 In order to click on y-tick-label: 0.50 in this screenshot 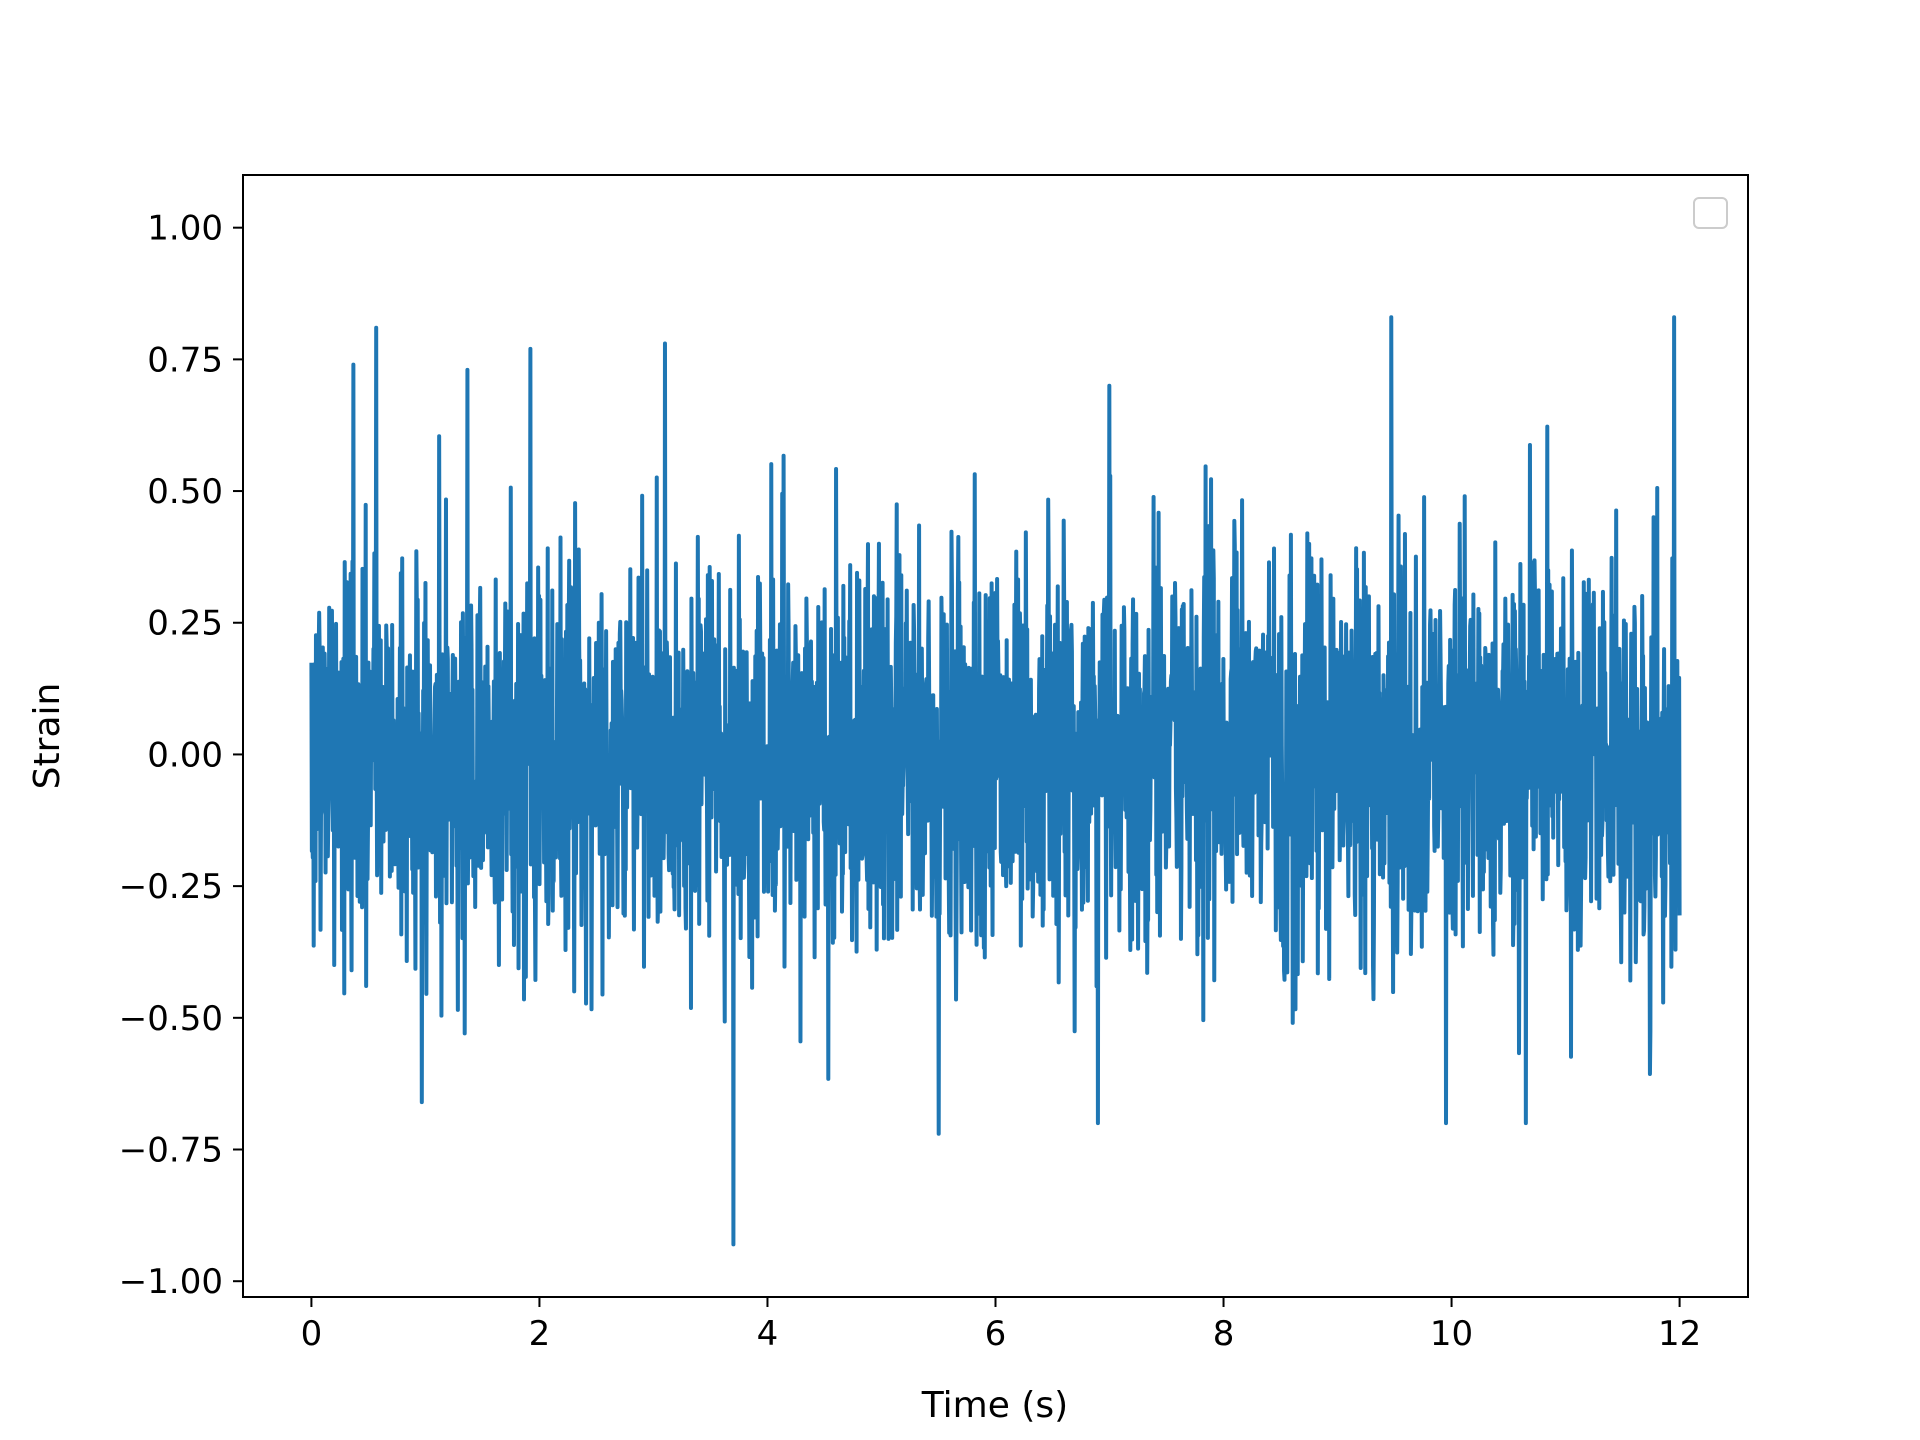, I will do `click(185, 492)`.